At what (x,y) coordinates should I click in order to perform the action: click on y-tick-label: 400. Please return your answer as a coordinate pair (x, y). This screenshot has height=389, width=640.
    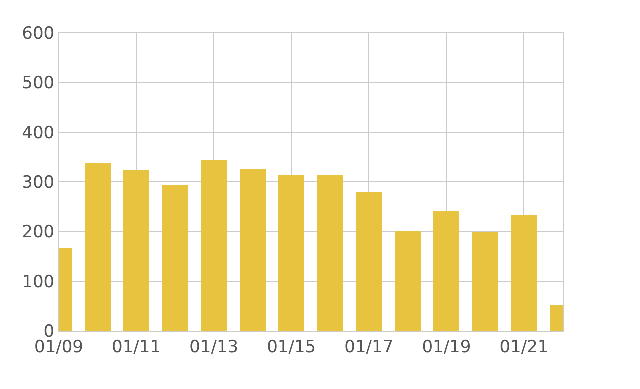
    Looking at the image, I should click on (38, 133).